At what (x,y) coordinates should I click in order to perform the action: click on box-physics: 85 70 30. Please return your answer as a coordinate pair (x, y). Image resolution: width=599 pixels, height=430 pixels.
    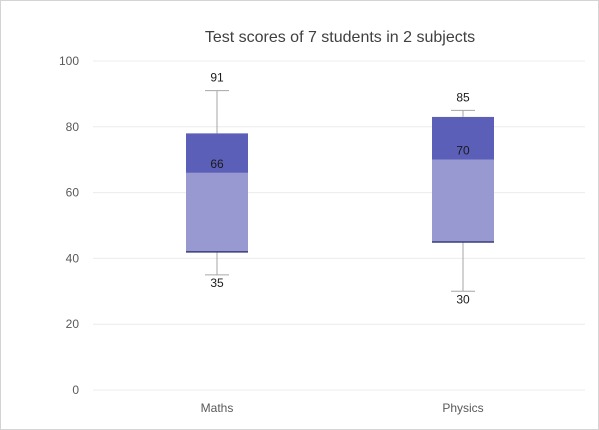
    Looking at the image, I should click on (463, 198).